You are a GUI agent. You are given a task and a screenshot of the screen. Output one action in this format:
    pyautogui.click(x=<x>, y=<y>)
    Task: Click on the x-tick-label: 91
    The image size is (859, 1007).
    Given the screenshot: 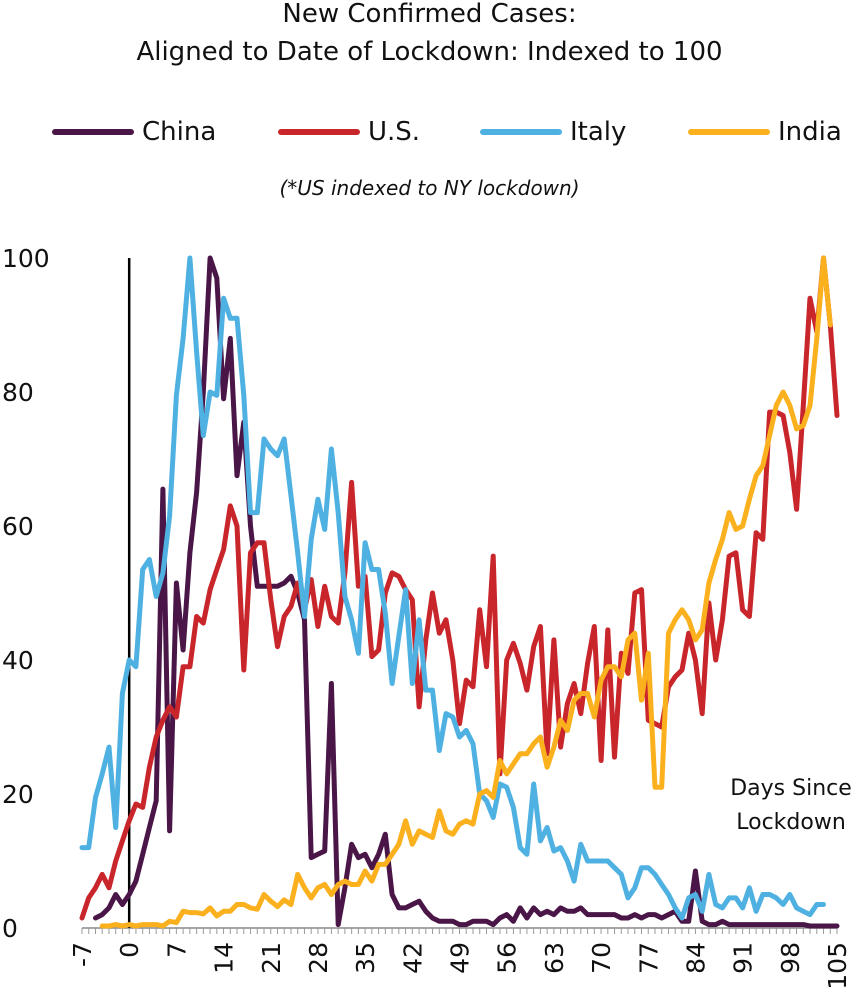 What is the action you would take?
    pyautogui.click(x=743, y=958)
    